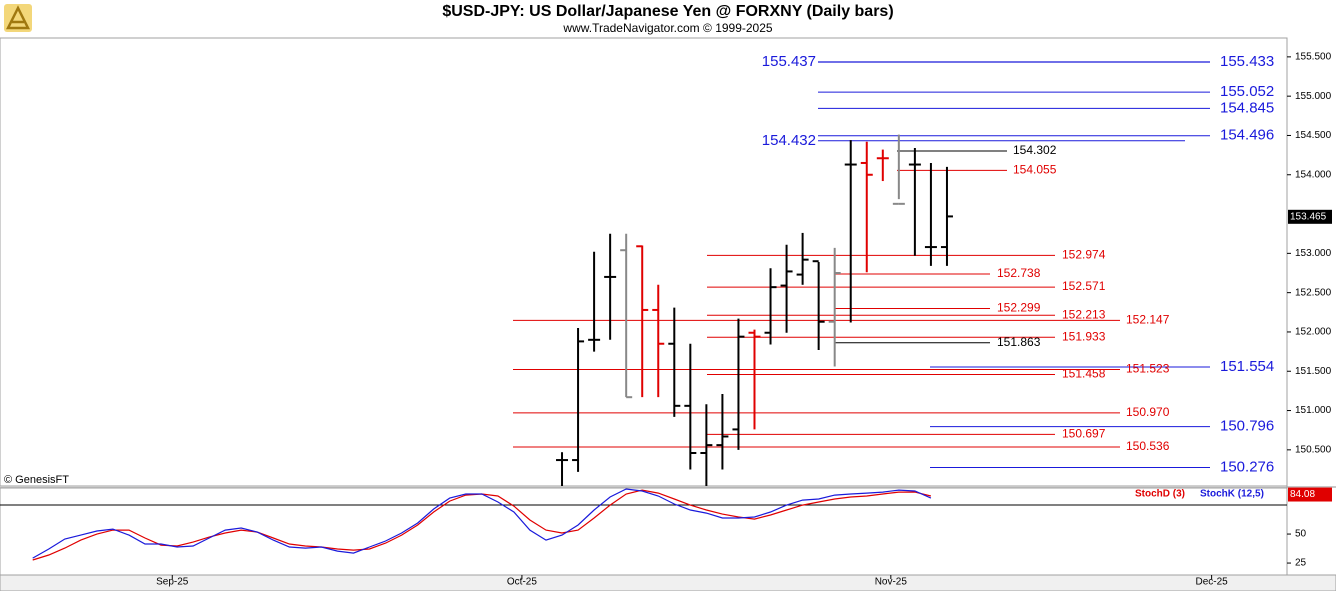 The width and height of the screenshot is (1336, 591). What do you see at coordinates (1232, 494) in the screenshot?
I see `legend-entry: StochK (12,5)` at bounding box center [1232, 494].